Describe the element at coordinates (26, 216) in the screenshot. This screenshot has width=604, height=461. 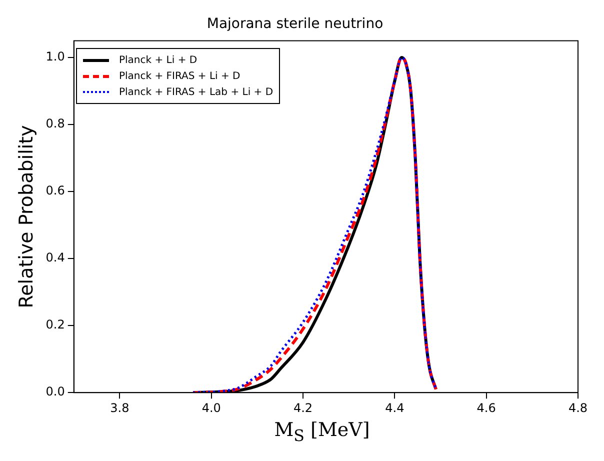
I see `y-axis-title: Relative Probability` at that location.